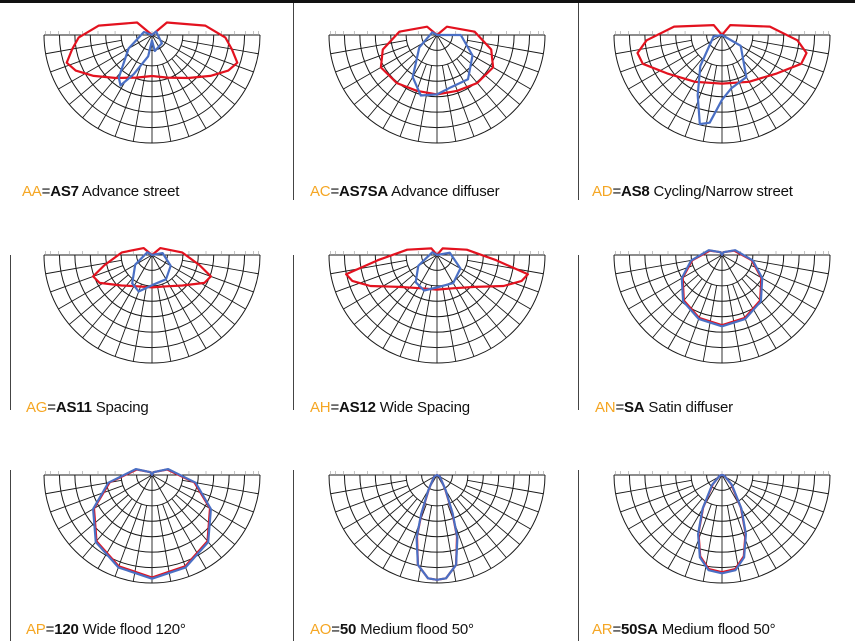 This screenshot has height=641, width=855. I want to click on model-label: 50SA, so click(639, 629).